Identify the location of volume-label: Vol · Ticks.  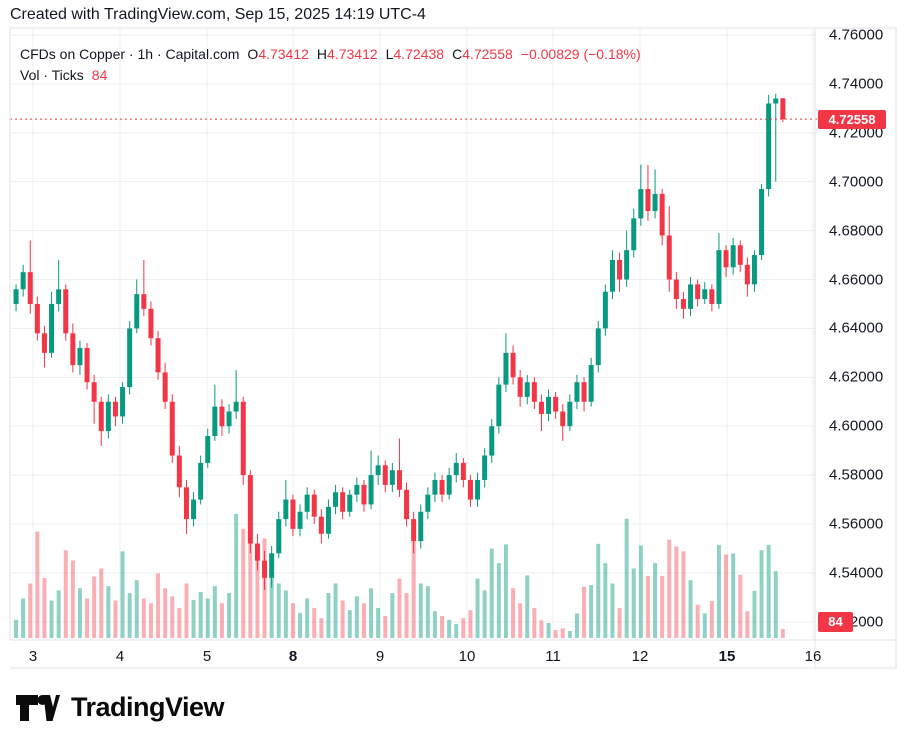
(52, 75).